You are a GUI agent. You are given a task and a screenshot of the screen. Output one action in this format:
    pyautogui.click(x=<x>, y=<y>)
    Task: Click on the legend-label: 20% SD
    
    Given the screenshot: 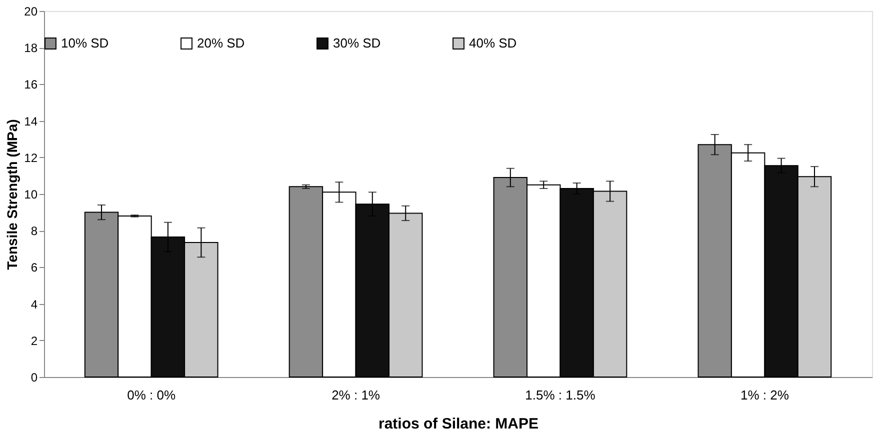 What is the action you would take?
    pyautogui.click(x=221, y=43)
    